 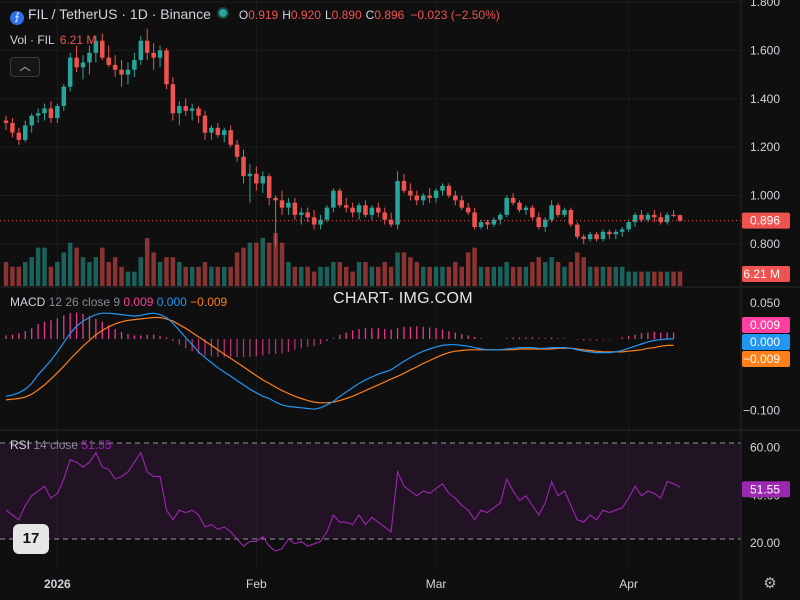 What do you see at coordinates (766, 489) in the screenshot?
I see `rsi-badge-box` at bounding box center [766, 489].